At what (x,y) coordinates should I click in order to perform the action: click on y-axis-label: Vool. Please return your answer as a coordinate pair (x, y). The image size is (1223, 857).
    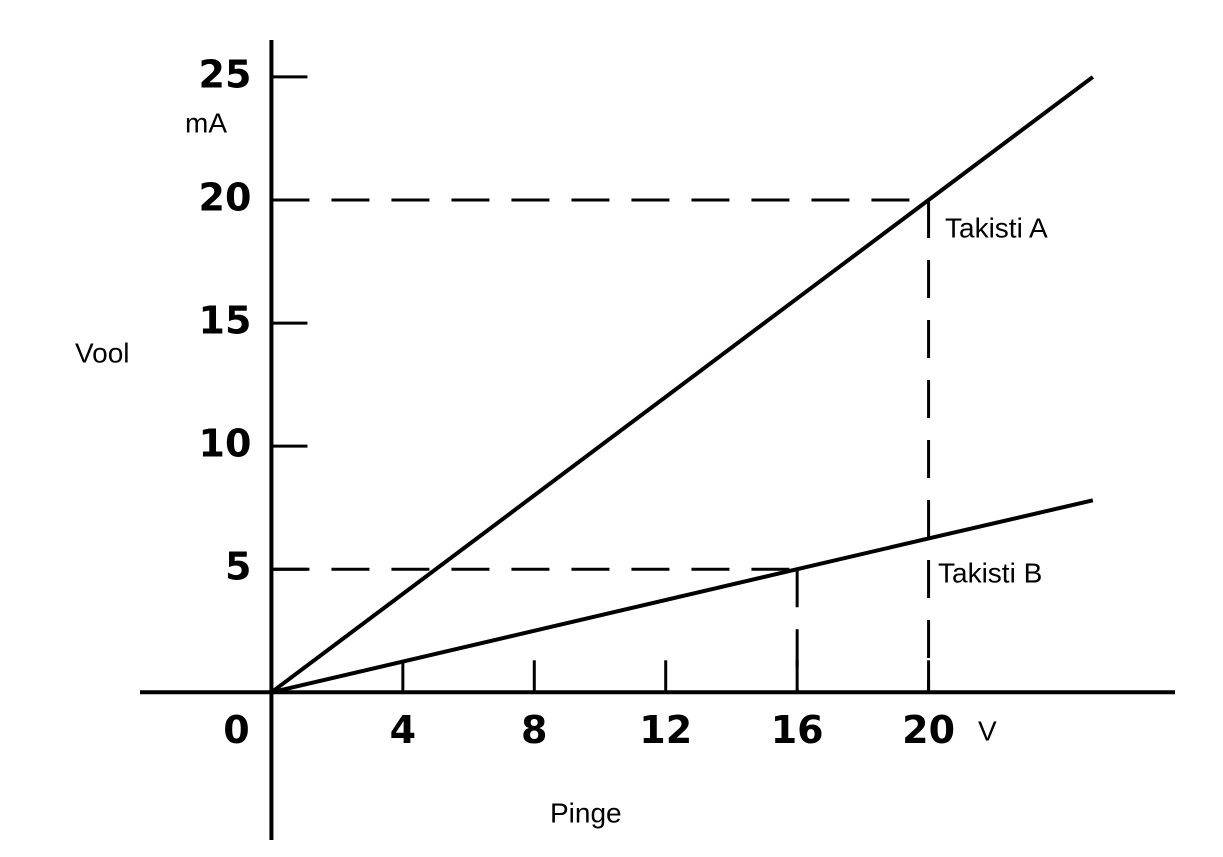
    Looking at the image, I should click on (102, 352).